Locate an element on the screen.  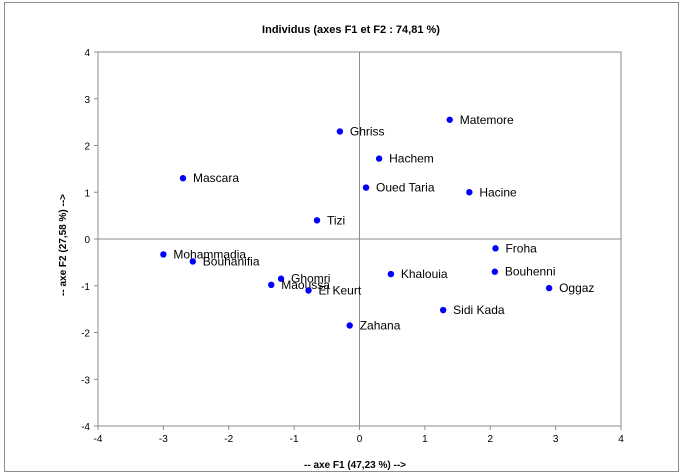
y-tick-label: -1 is located at coordinates (85, 287).